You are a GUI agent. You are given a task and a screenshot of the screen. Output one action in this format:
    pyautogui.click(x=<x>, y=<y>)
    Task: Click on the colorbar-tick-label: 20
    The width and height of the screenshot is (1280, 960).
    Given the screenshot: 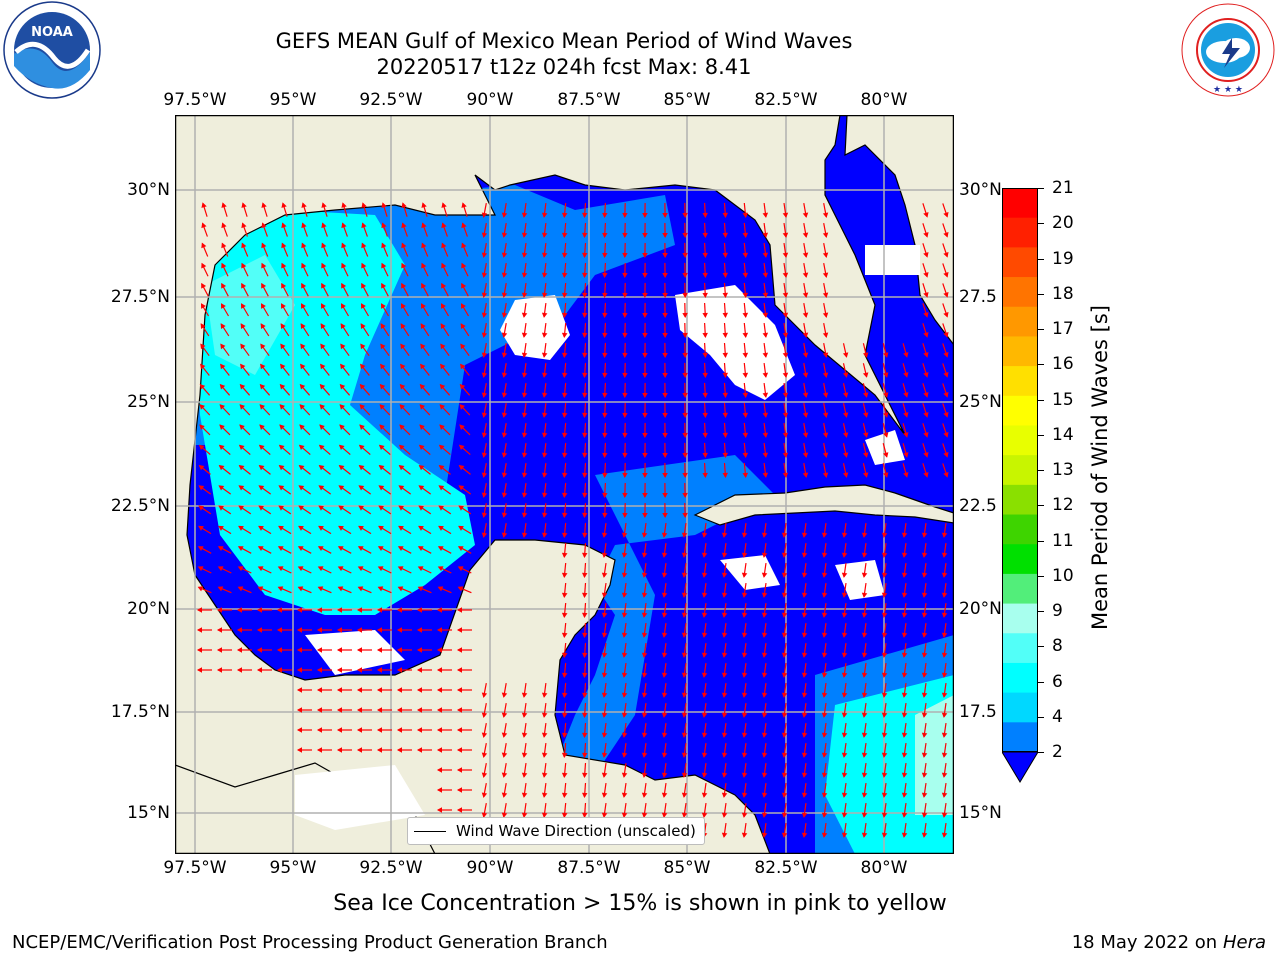 What is the action you would take?
    pyautogui.click(x=1063, y=223)
    